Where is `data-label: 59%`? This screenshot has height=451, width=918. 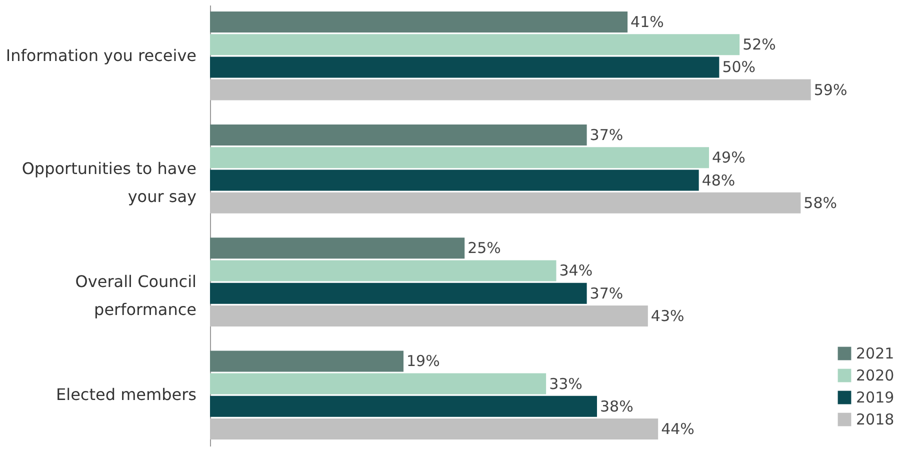 data-label: 59% is located at coordinates (831, 89).